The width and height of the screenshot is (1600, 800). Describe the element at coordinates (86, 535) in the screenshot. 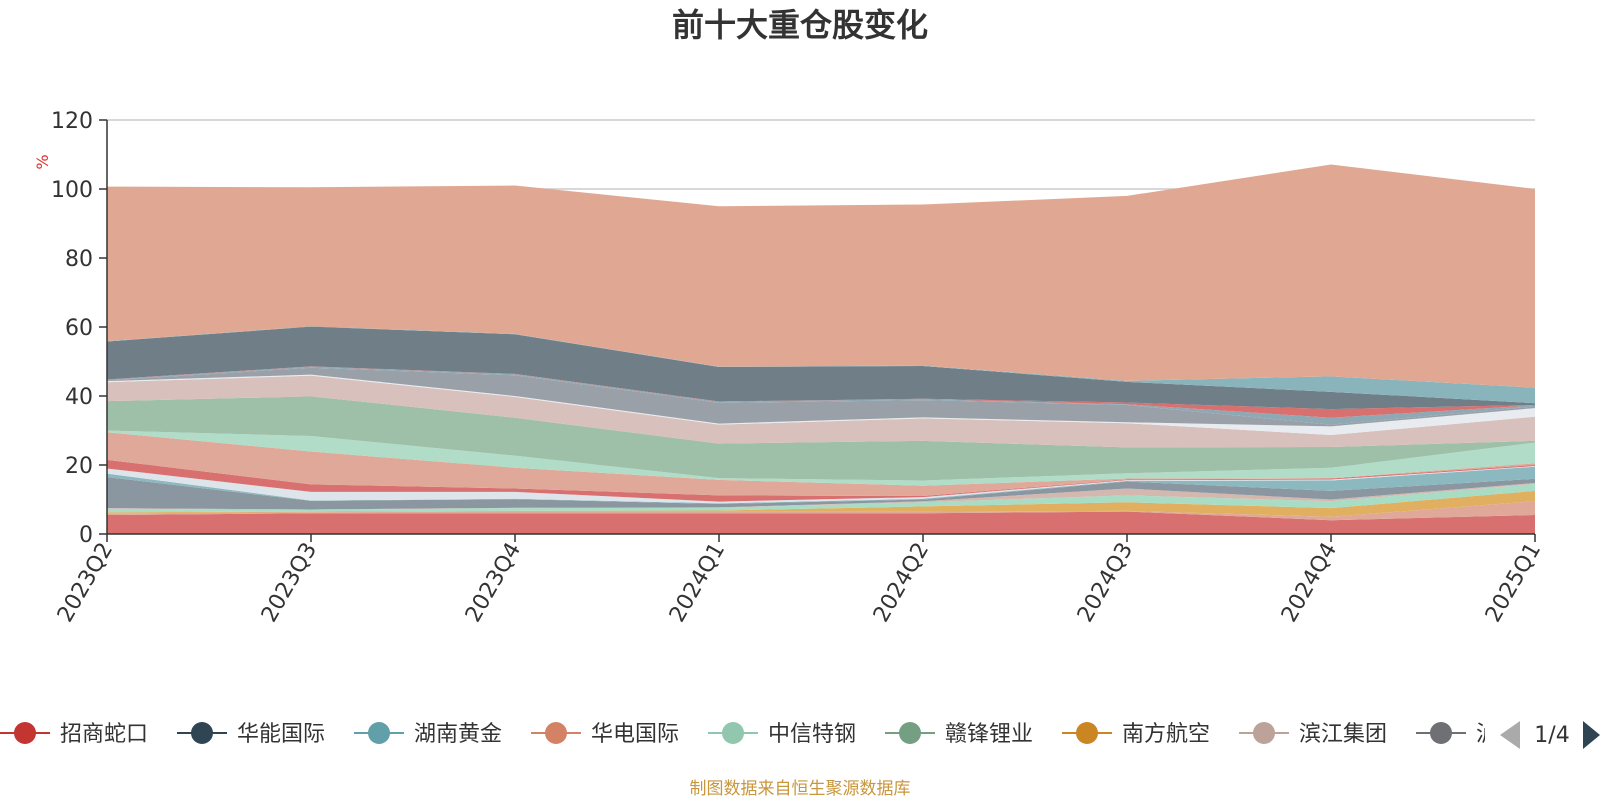

I see `y-tick-label-0: 0` at that location.